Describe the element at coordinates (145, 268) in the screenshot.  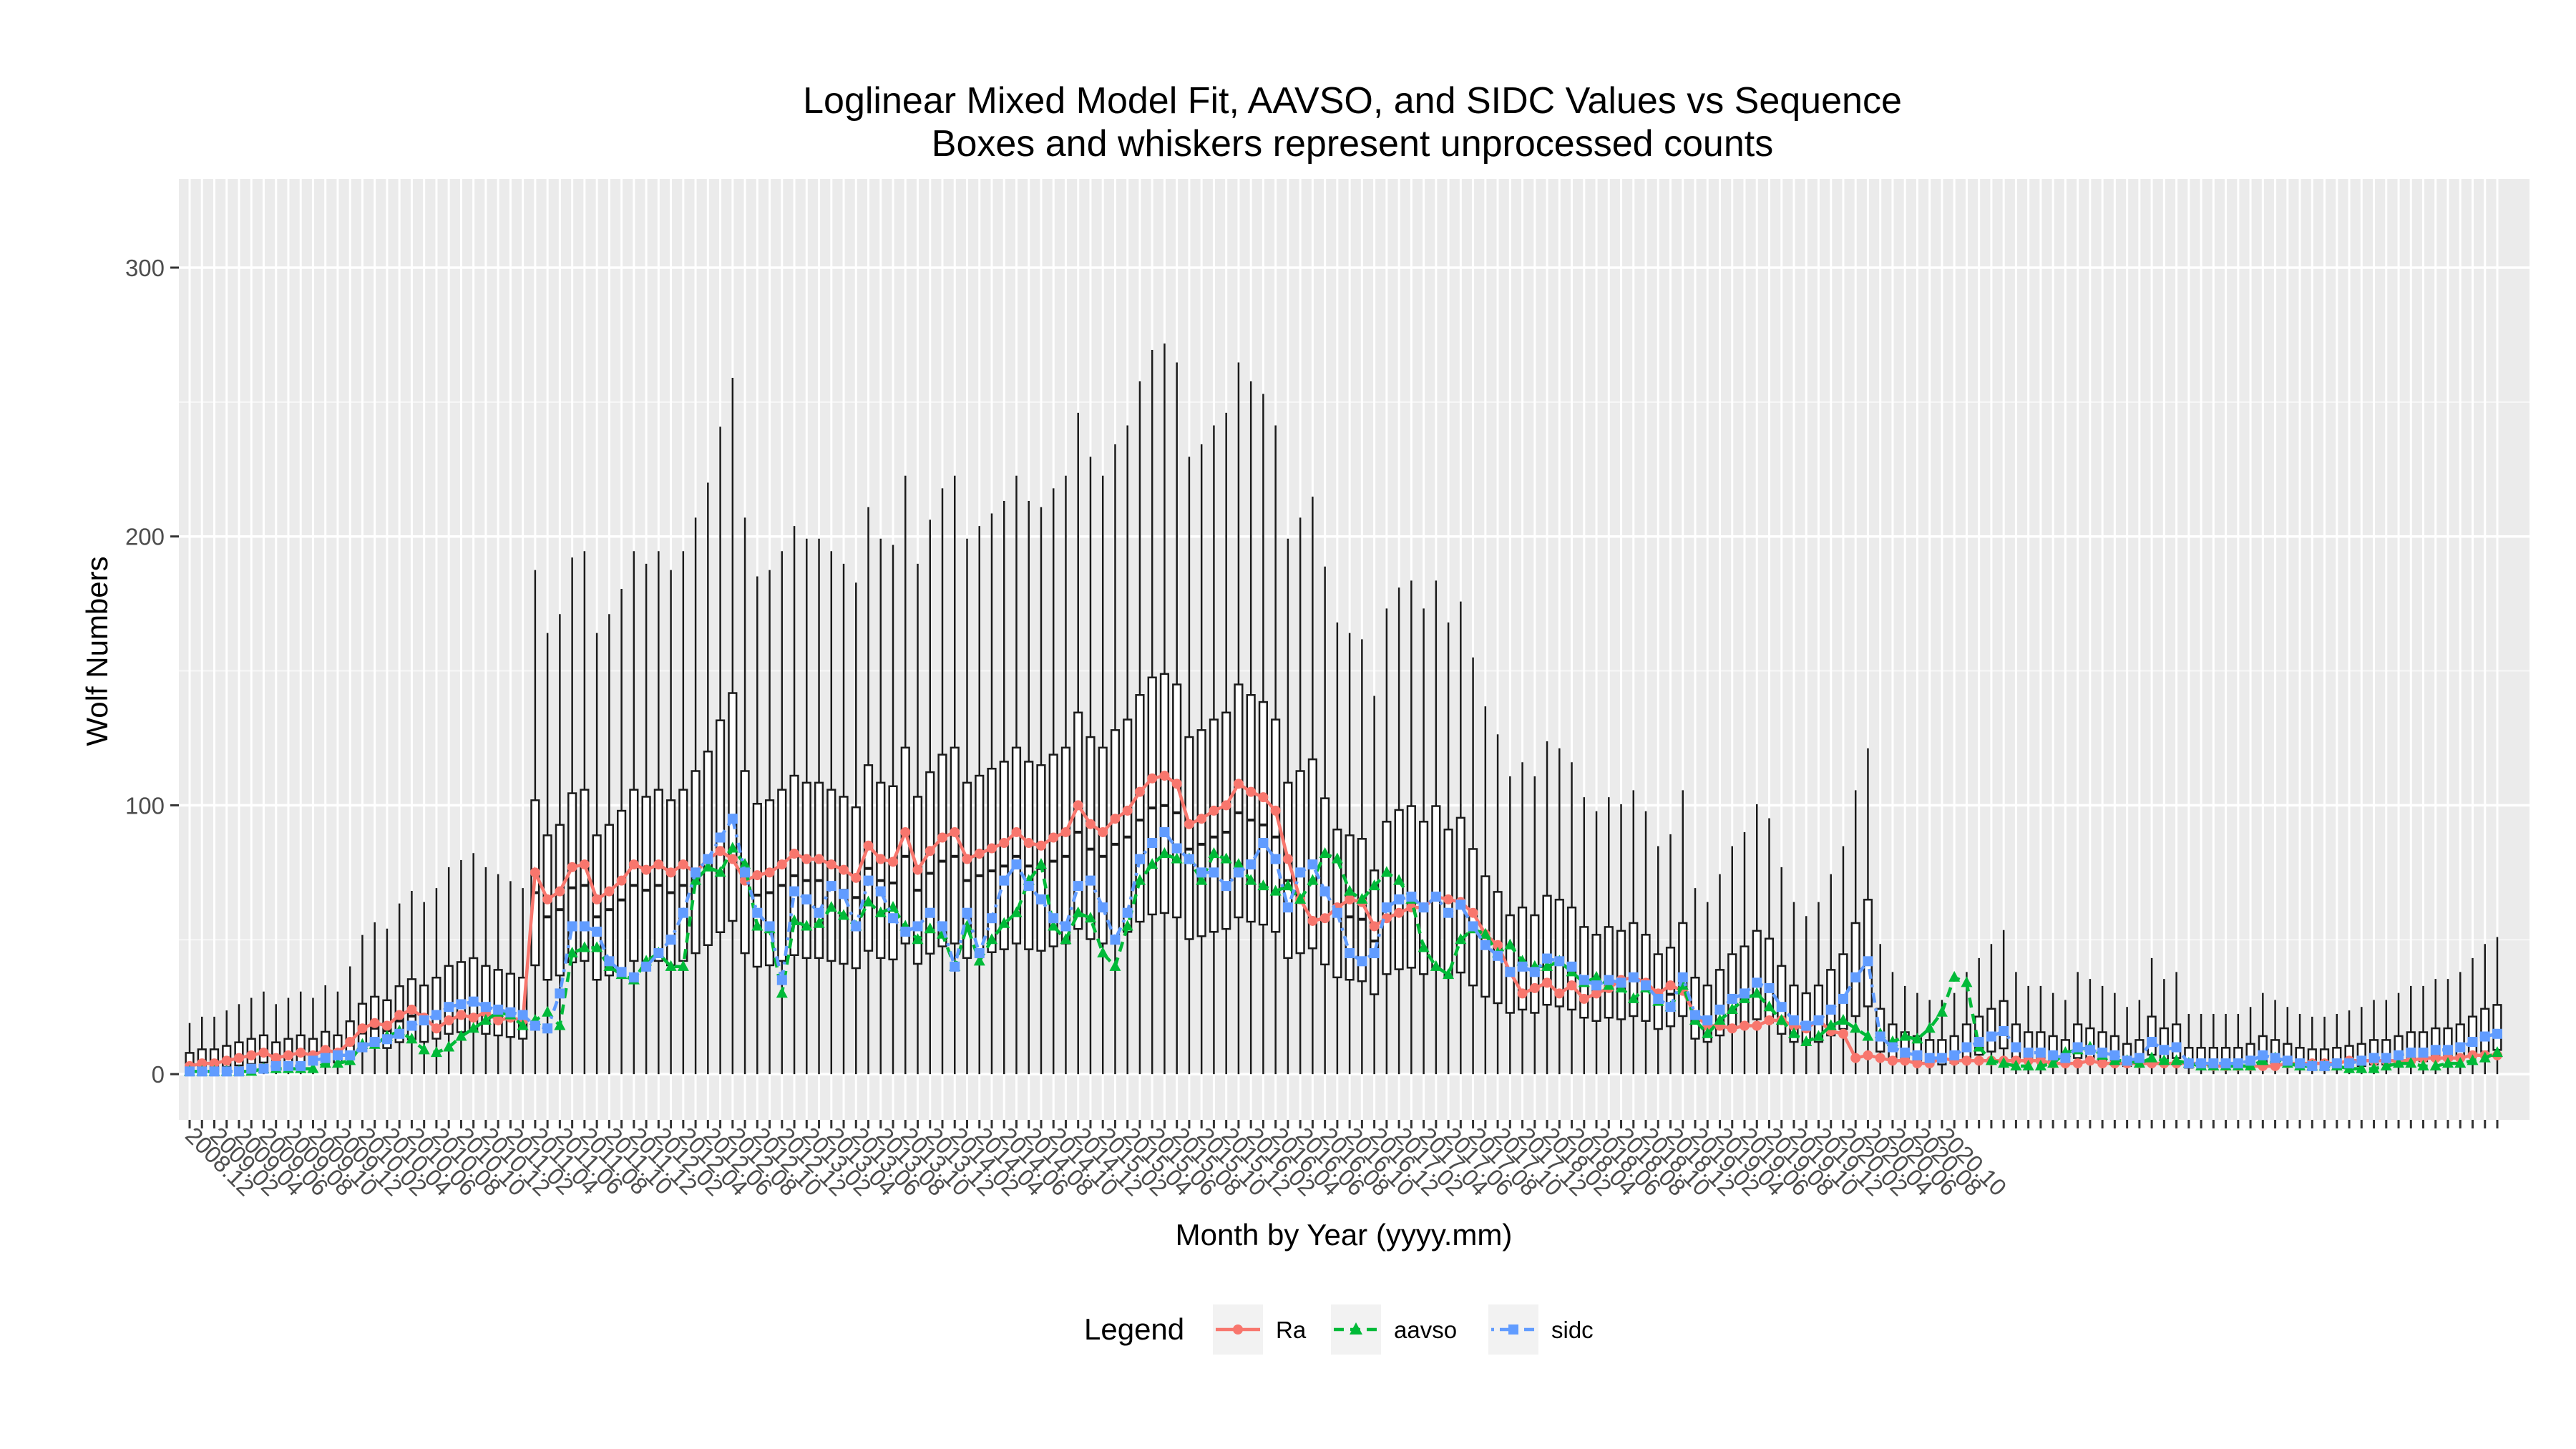
I see `y-tick-label: 300` at that location.